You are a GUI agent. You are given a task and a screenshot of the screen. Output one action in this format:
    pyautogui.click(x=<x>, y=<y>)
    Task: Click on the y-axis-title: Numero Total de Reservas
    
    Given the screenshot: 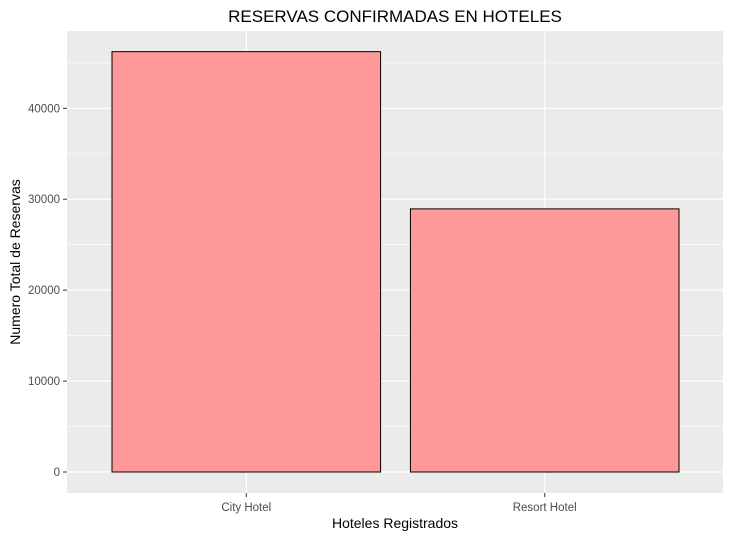 What is the action you would take?
    pyautogui.click(x=15, y=261)
    